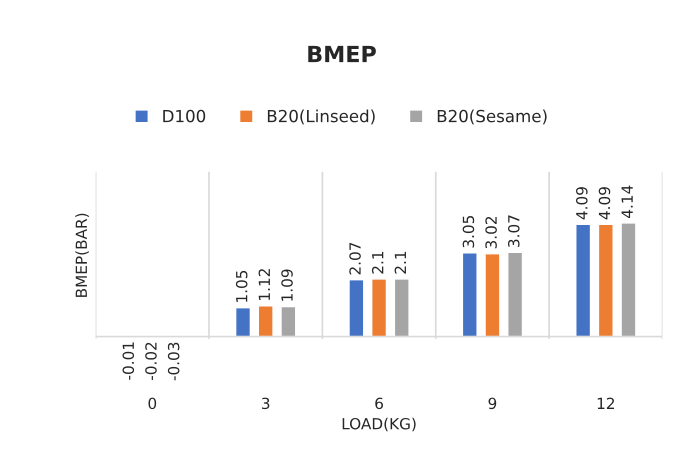  Describe the element at coordinates (174, 361) in the screenshot. I see `data-label: -0.03` at that location.